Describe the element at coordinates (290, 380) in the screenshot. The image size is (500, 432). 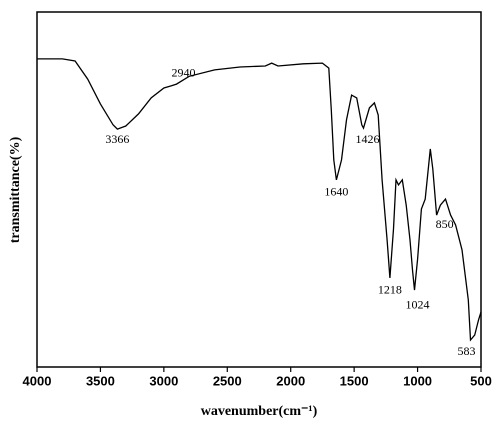
I see `x-tick-label: 2000` at that location.